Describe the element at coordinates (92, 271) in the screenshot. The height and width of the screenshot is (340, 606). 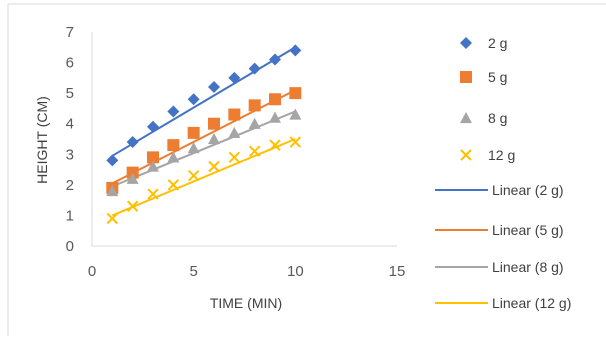
I see `x-tick-label: 0` at that location.